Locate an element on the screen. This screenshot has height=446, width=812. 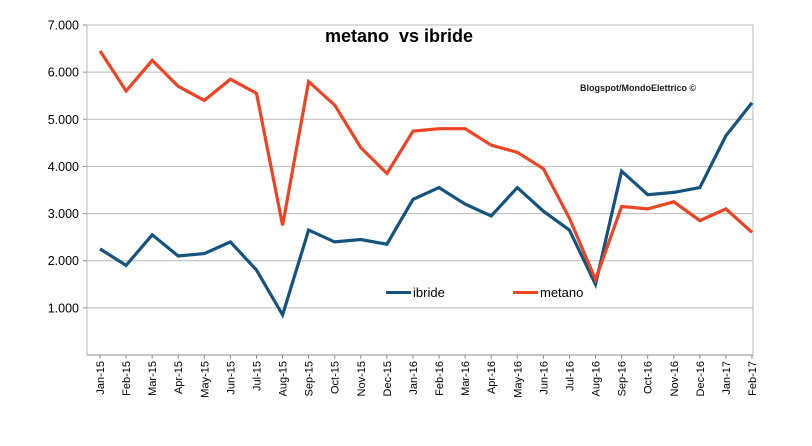
y-tick-label: 1.000 is located at coordinates (63, 308).